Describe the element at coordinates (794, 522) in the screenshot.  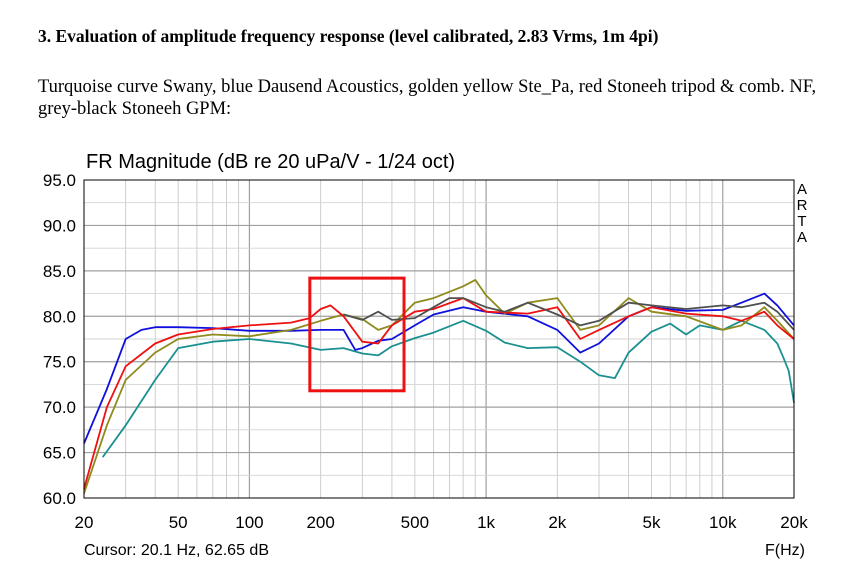
I see `x-tick-label: 20k` at that location.